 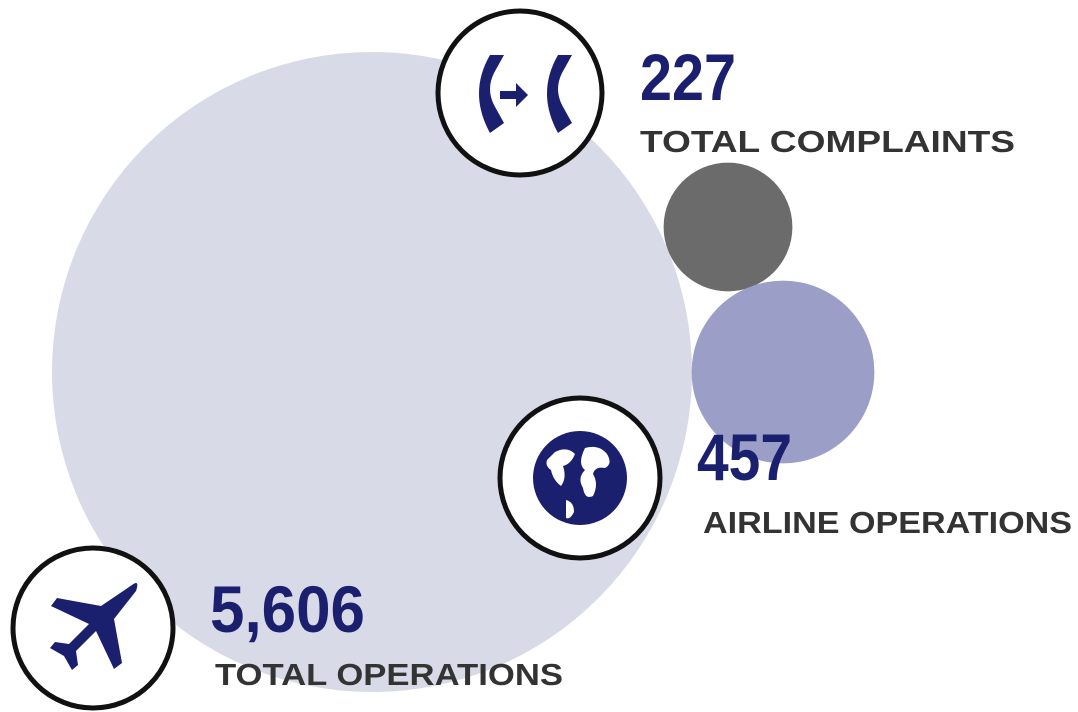 What do you see at coordinates (688, 77) in the screenshot?
I see `stat-value: 227` at bounding box center [688, 77].